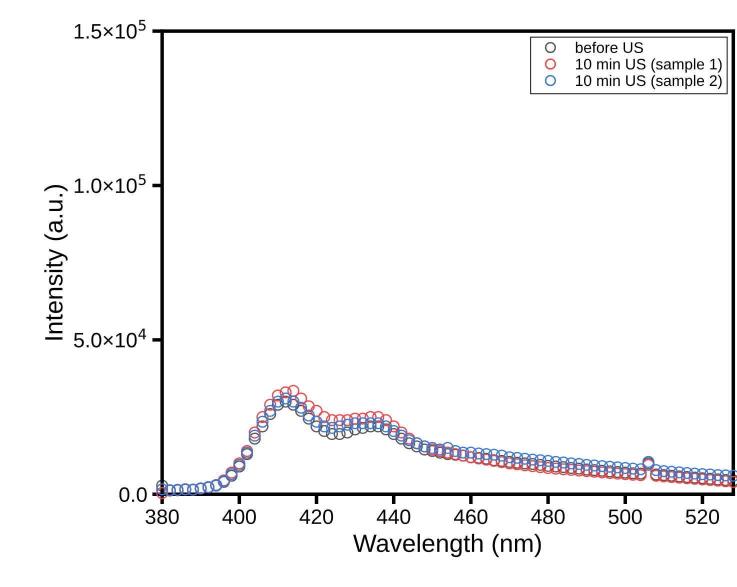 Image resolution: width=737 pixels, height=587 pixels. What do you see at coordinates (110, 29) in the screenshot?
I see `y-tick-label: 1.5×10$^{5}$` at bounding box center [110, 29].